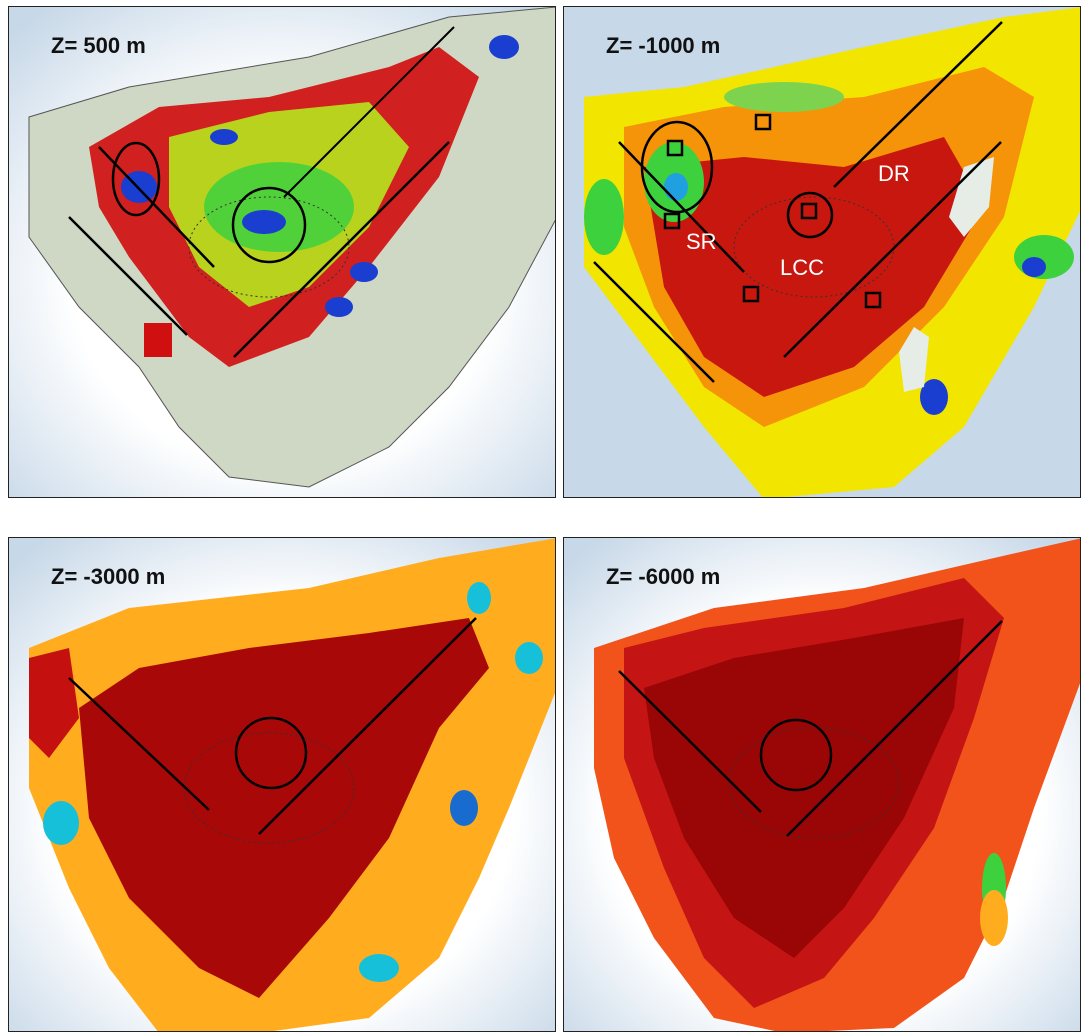 This screenshot has height=1032, width=1087. What do you see at coordinates (663, 45) in the screenshot?
I see `depth-label: Z= -1000 m` at bounding box center [663, 45].